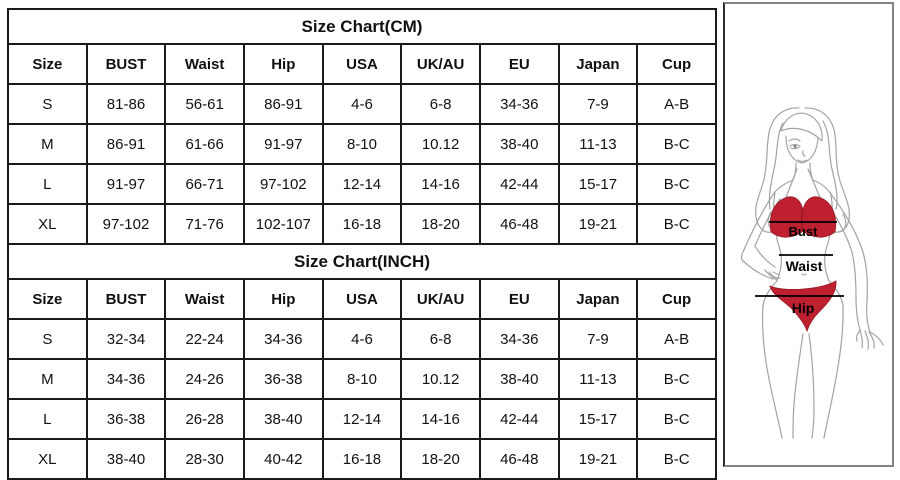  Describe the element at coordinates (854, 271) in the screenshot. I see `right-arm` at that location.